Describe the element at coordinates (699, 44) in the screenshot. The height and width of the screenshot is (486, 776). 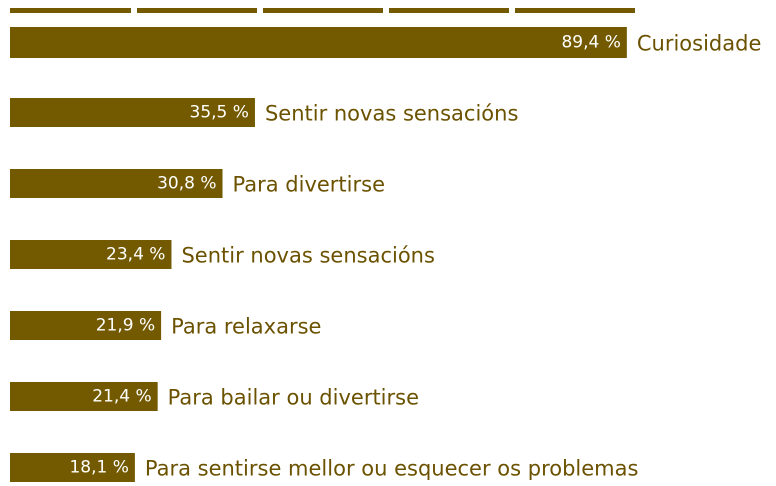
I see `category-label: Curiosidade` at that location.